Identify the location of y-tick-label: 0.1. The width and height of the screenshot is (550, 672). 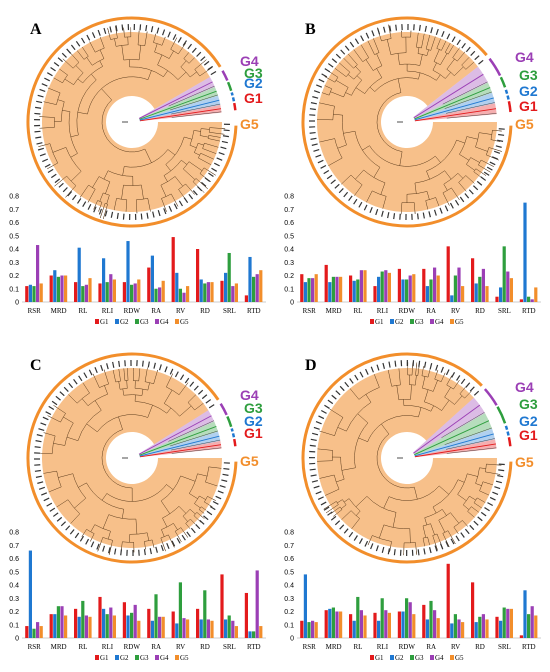
(289, 625).